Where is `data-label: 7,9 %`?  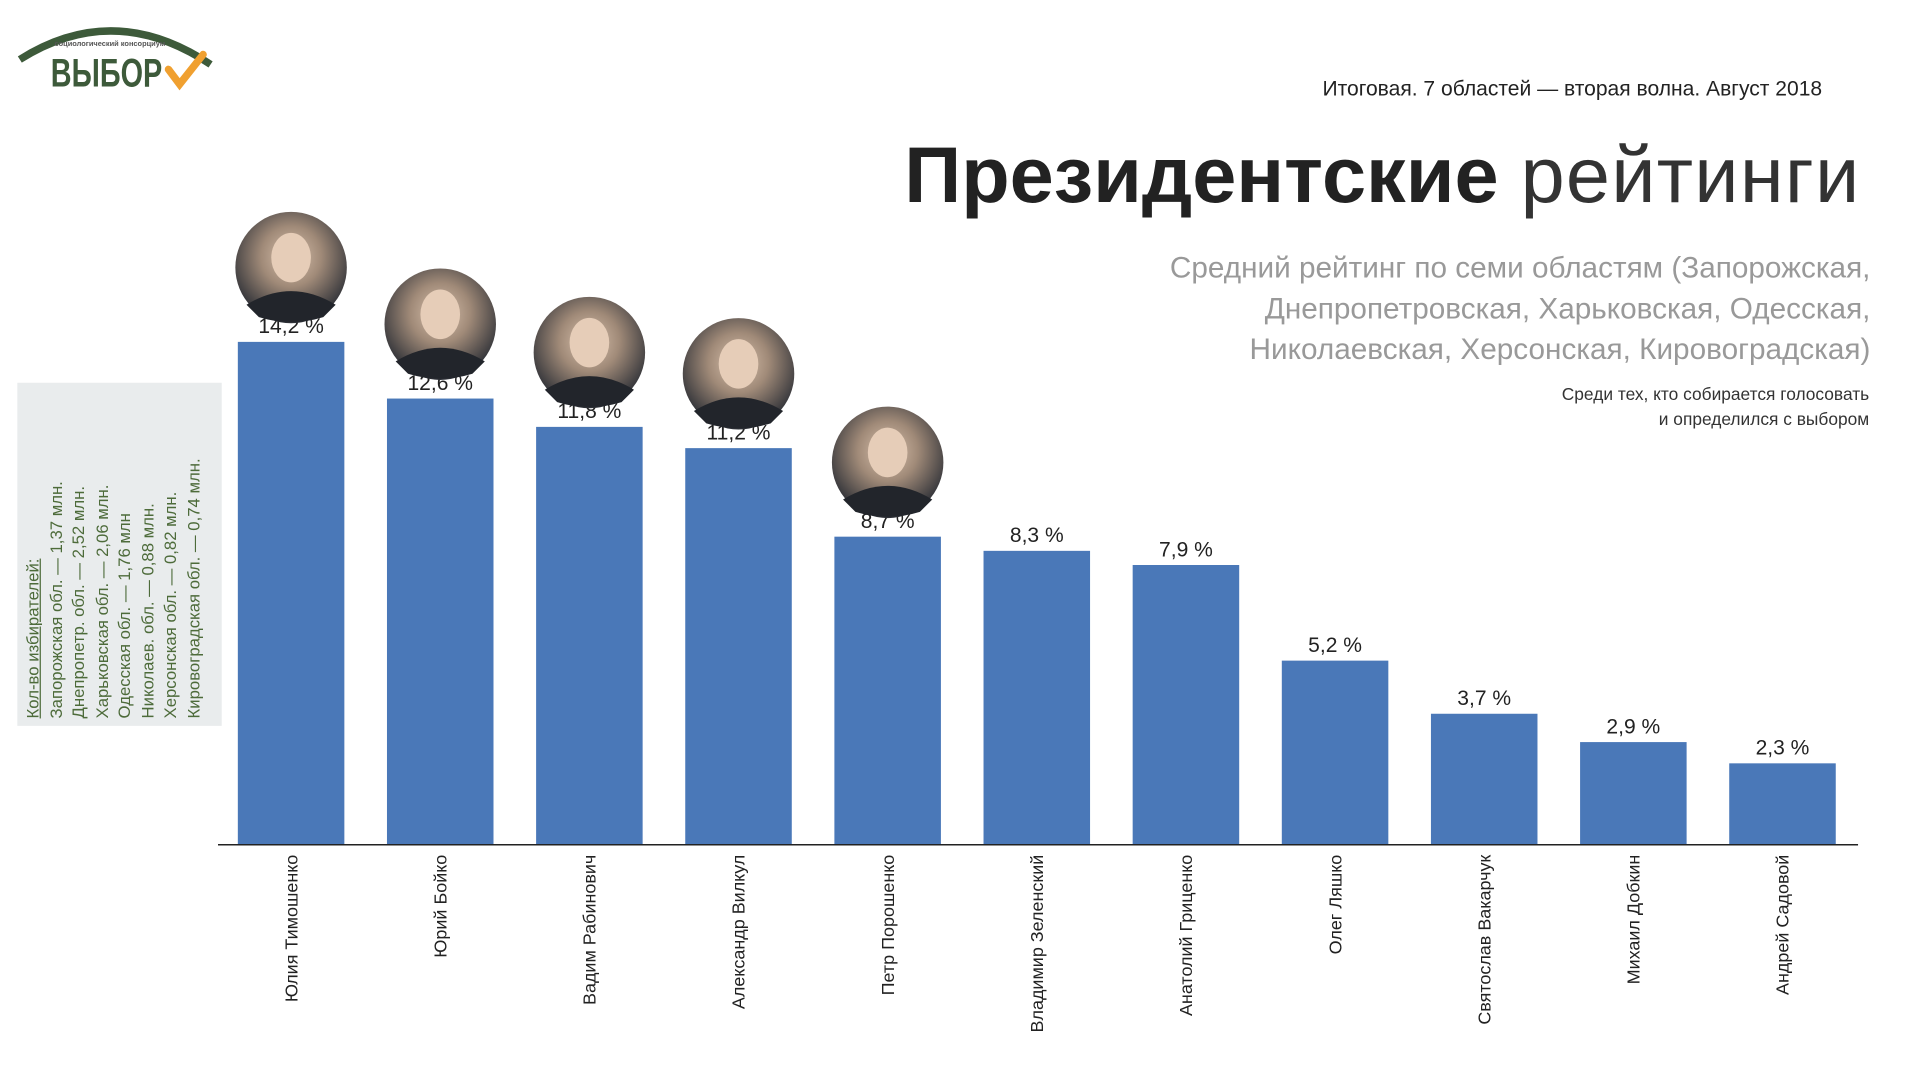
data-label: 7,9 % is located at coordinates (1186, 549).